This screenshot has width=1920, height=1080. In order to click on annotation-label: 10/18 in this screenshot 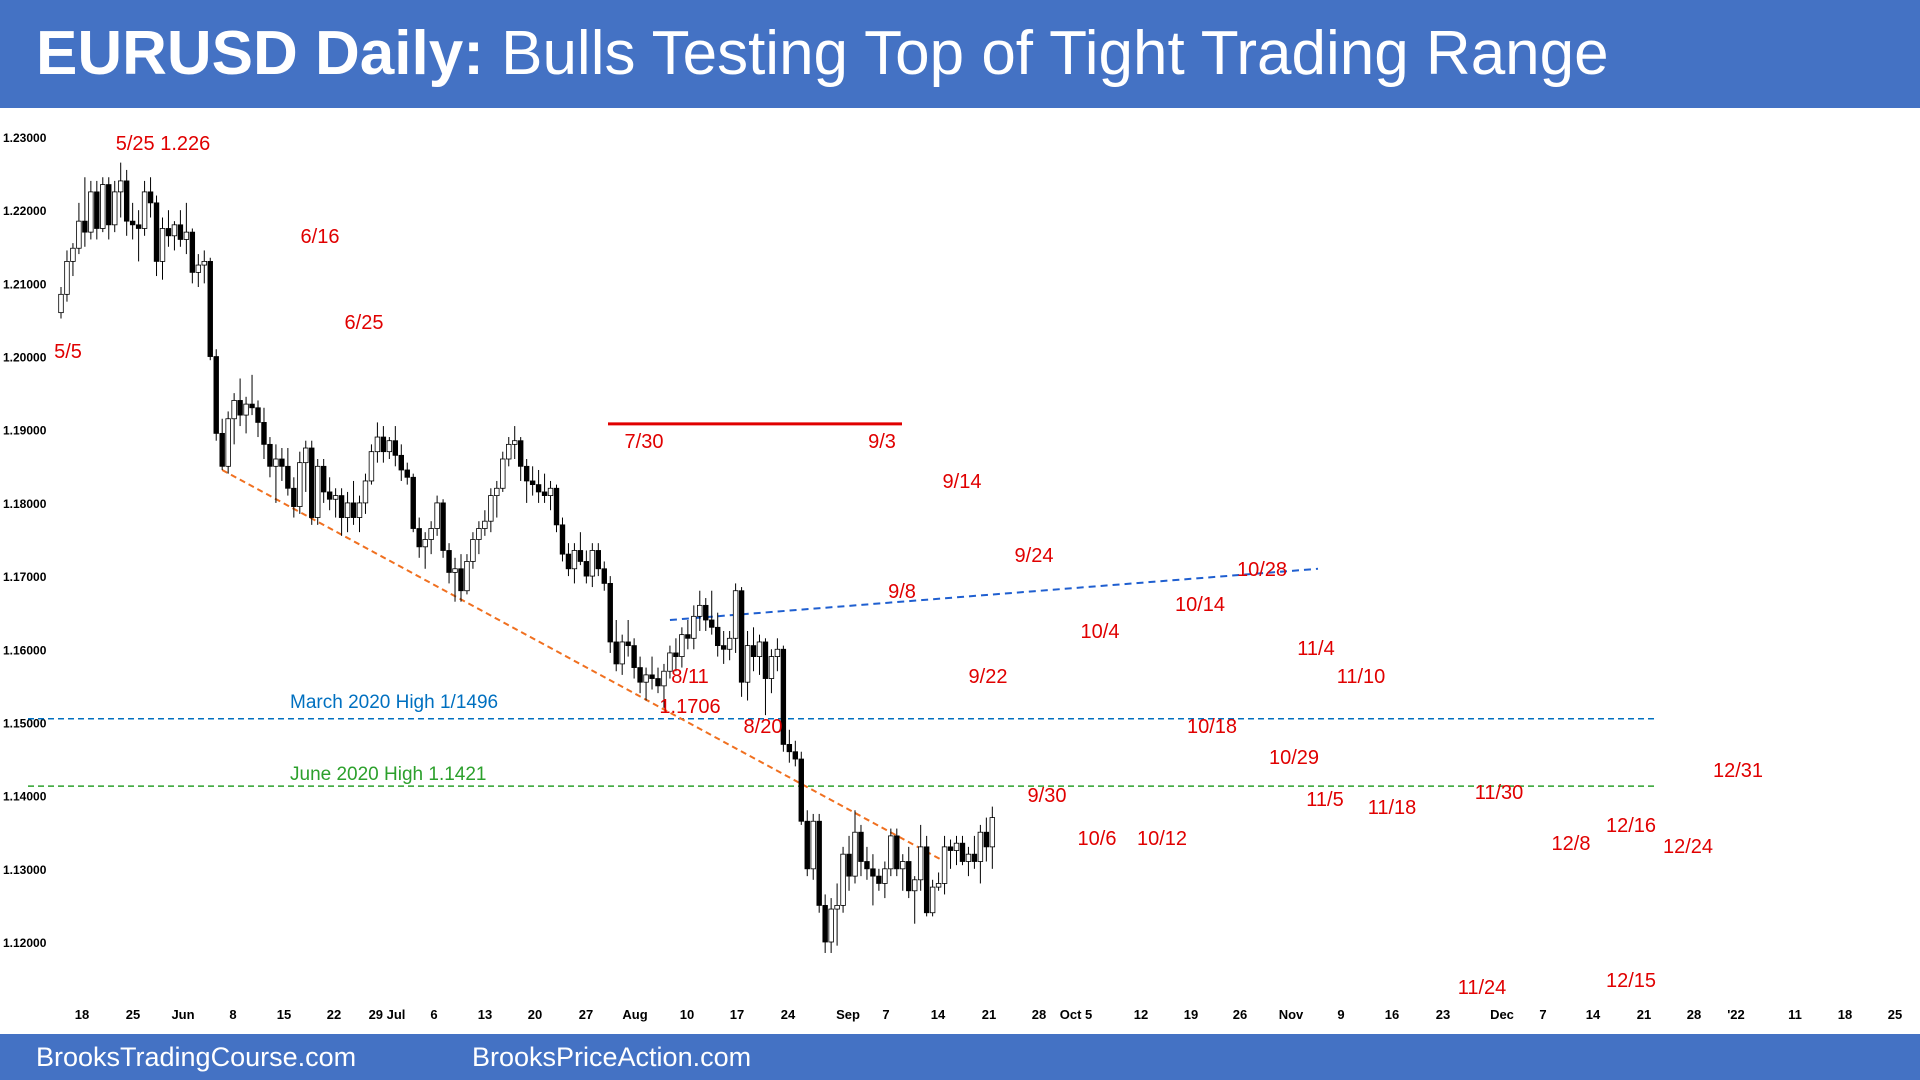, I will do `click(1212, 727)`.